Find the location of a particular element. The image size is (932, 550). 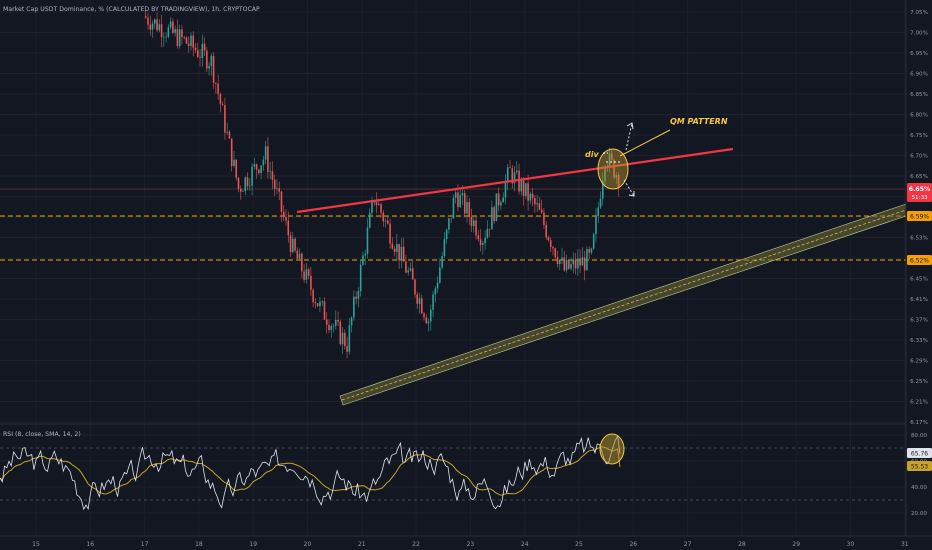

qm-highlight-circle is located at coordinates (613, 169).